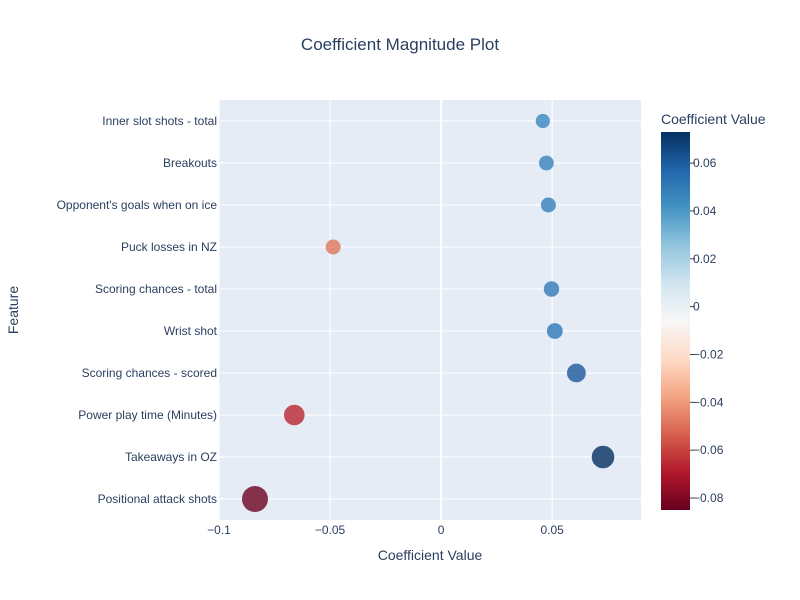  I want to click on y-tick-label: Wrist shot, so click(191, 331).